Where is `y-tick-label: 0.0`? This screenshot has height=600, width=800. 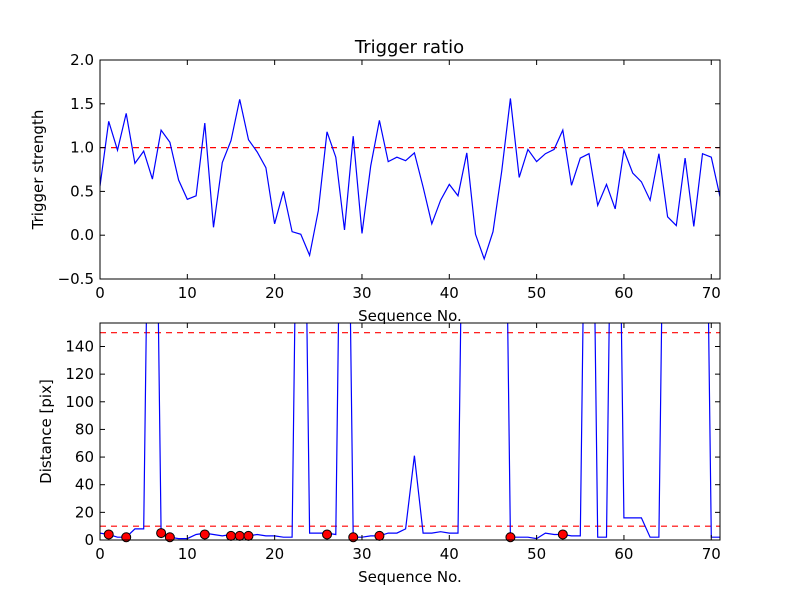 y-tick-label: 0.0 is located at coordinates (82, 235).